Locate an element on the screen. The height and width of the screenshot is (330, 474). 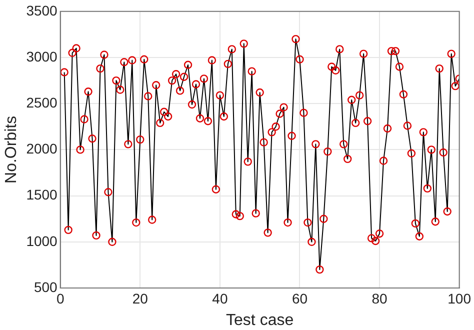
x-tick-label: 0 is located at coordinates (60, 298).